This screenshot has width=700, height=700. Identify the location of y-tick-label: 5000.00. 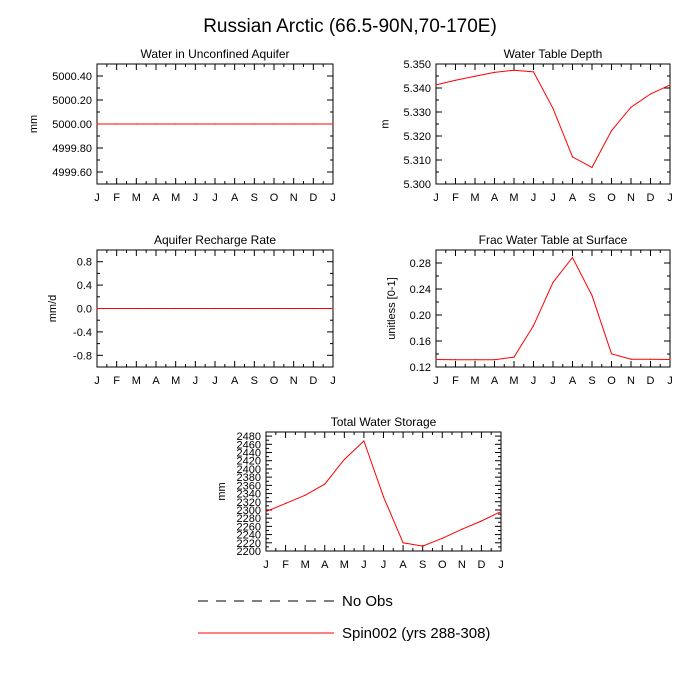
(72, 125).